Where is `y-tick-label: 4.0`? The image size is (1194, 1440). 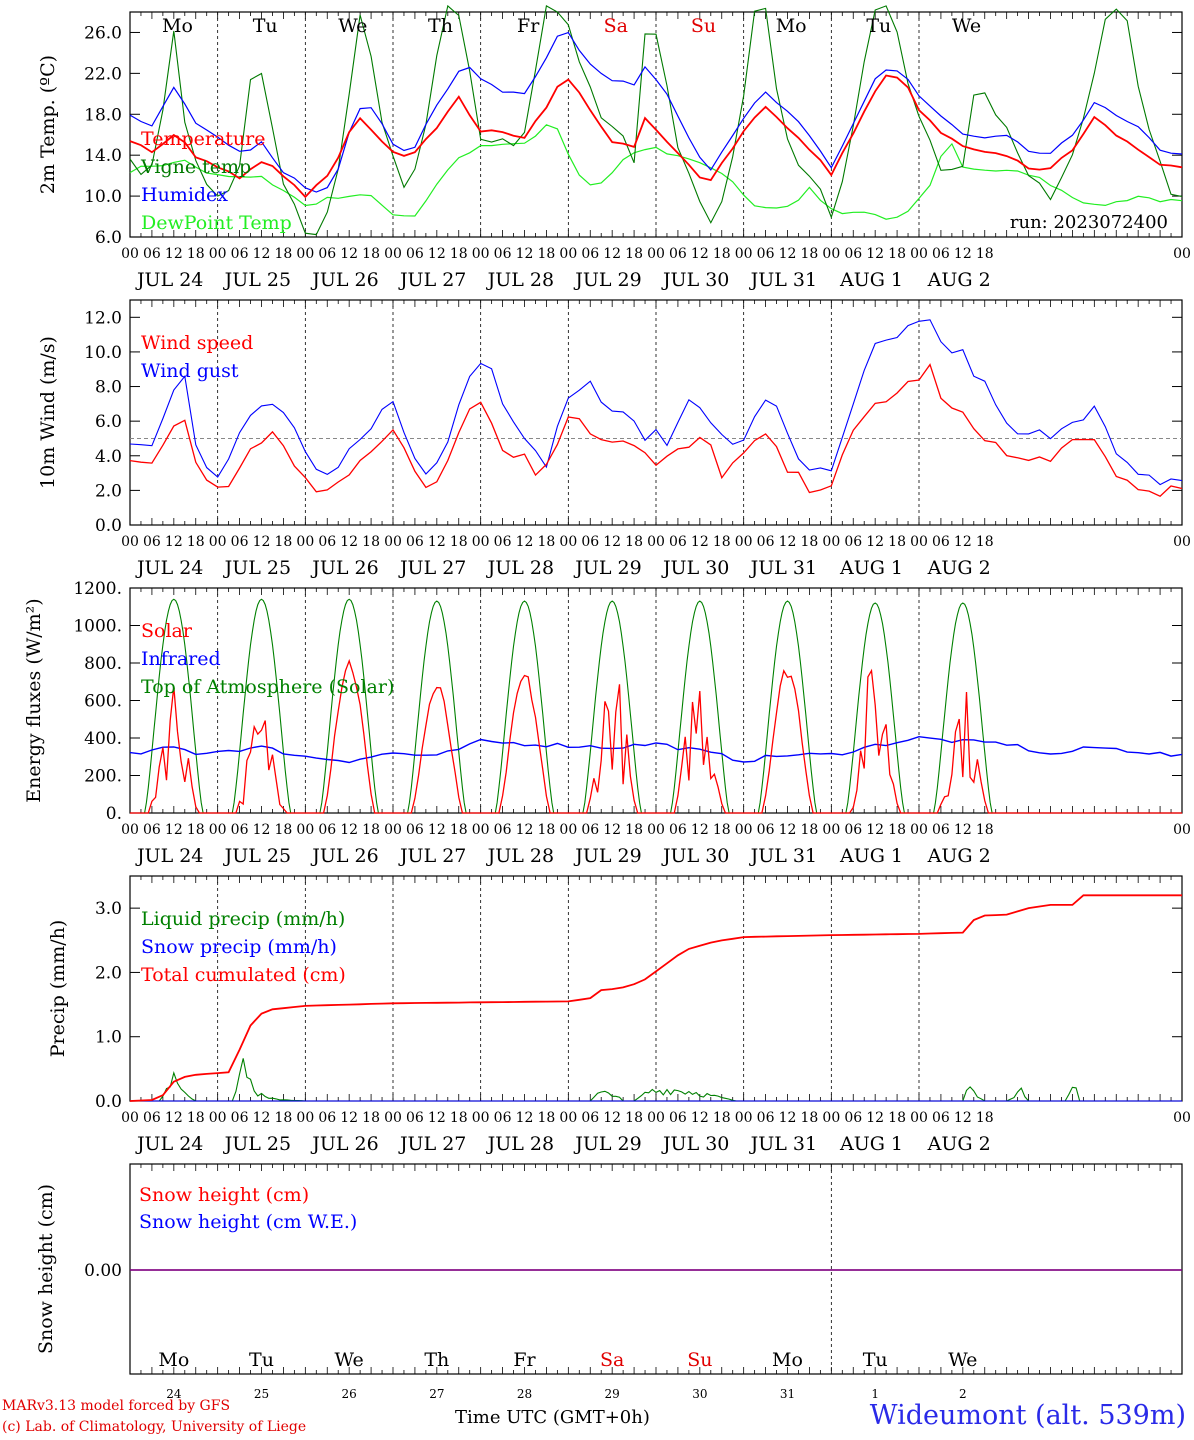 y-tick-label: 4.0 is located at coordinates (108, 457).